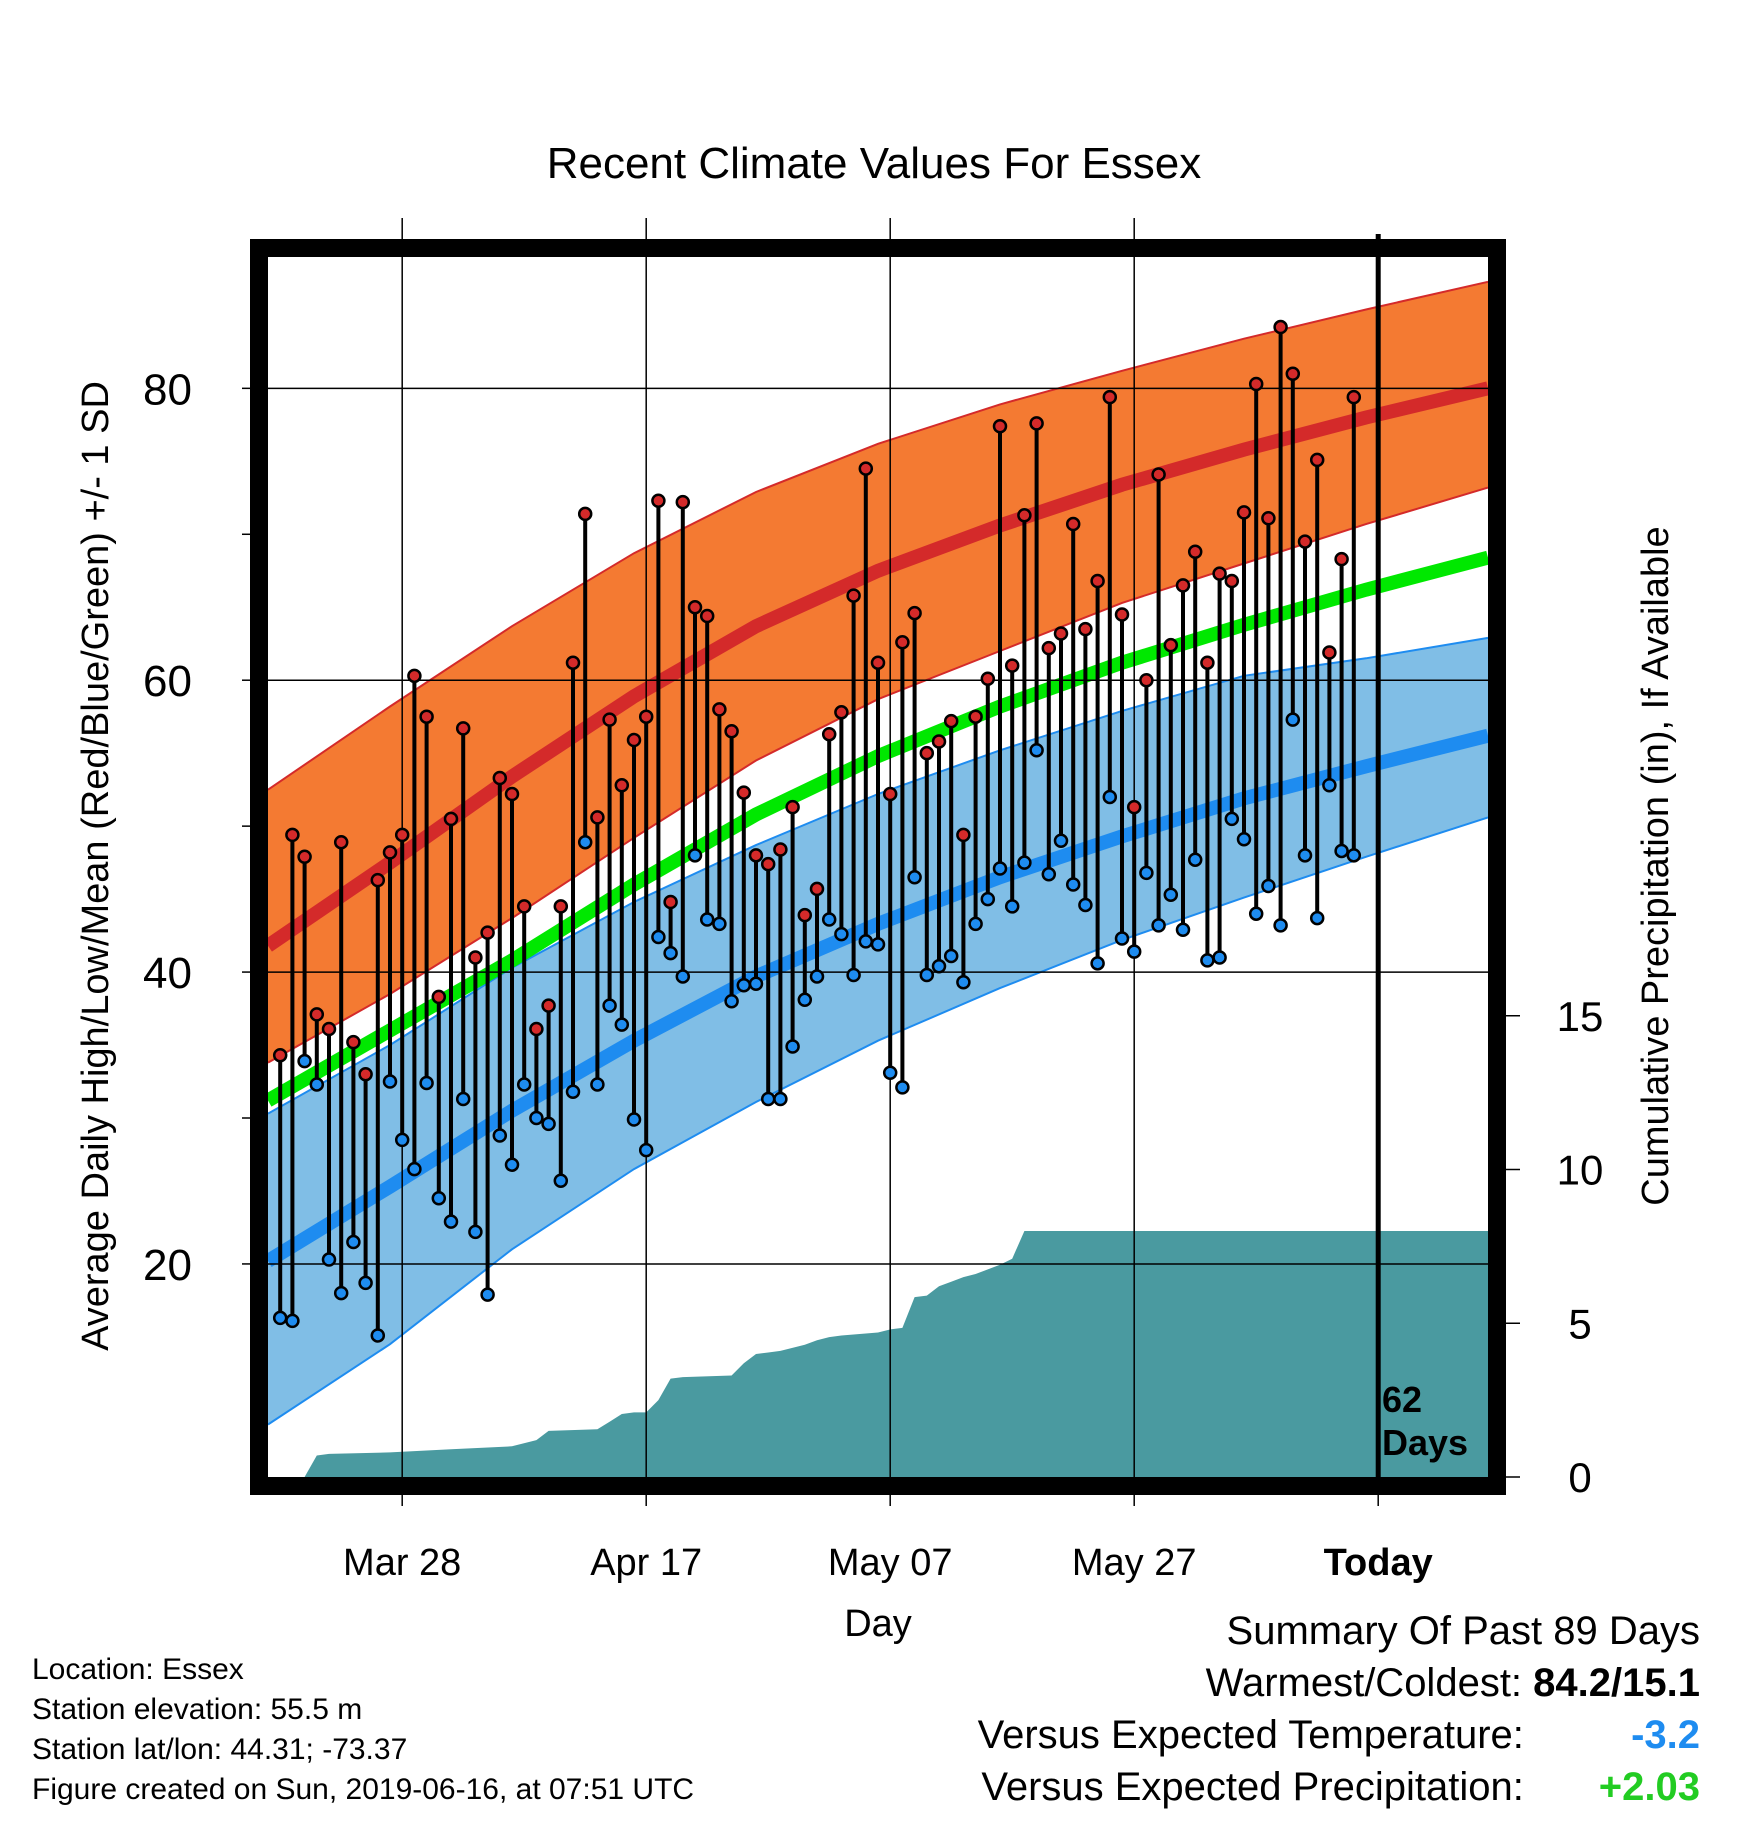 Image resolution: width=1748 pixels, height=1828 pixels. Describe the element at coordinates (197, 1709) in the screenshot. I see `elevation-text: Station elevation: 55.5 m` at that location.